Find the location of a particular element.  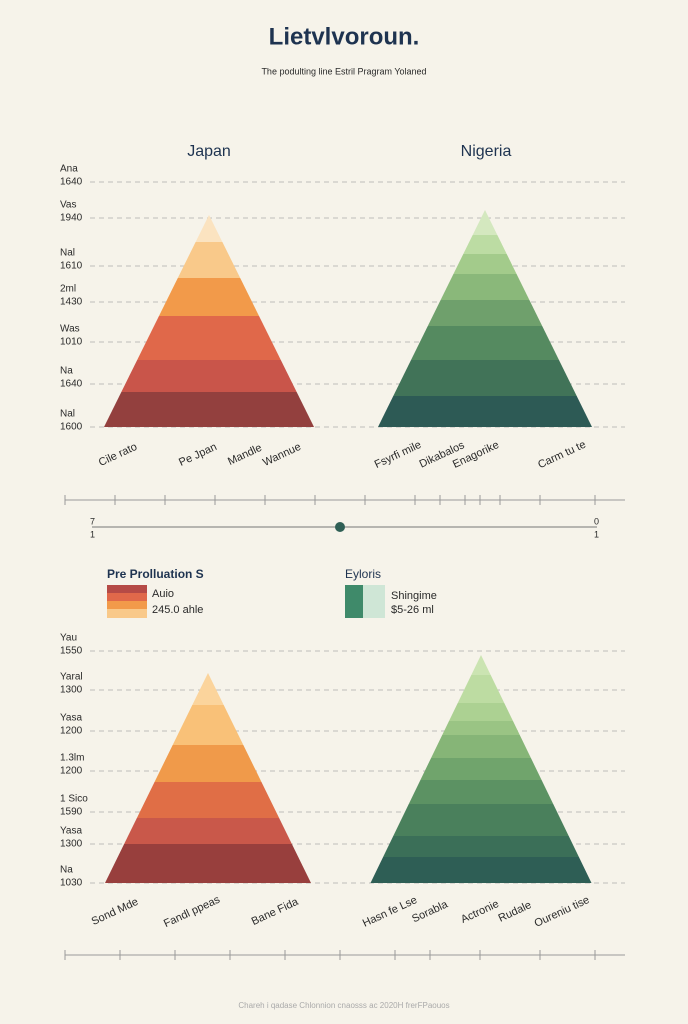

y-label: 1550 is located at coordinates (71, 651).